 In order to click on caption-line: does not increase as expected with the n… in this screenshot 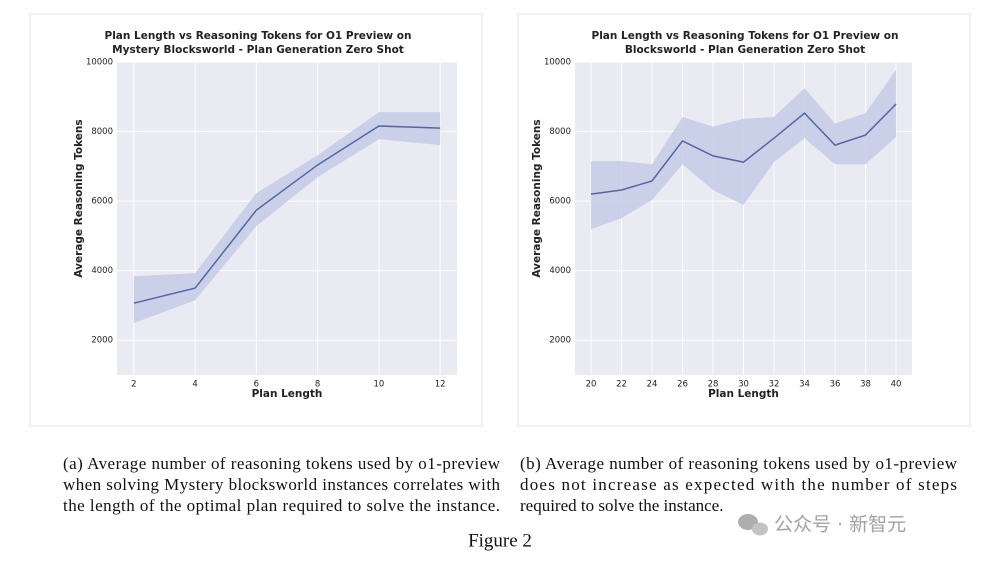, I will do `click(738, 484)`.